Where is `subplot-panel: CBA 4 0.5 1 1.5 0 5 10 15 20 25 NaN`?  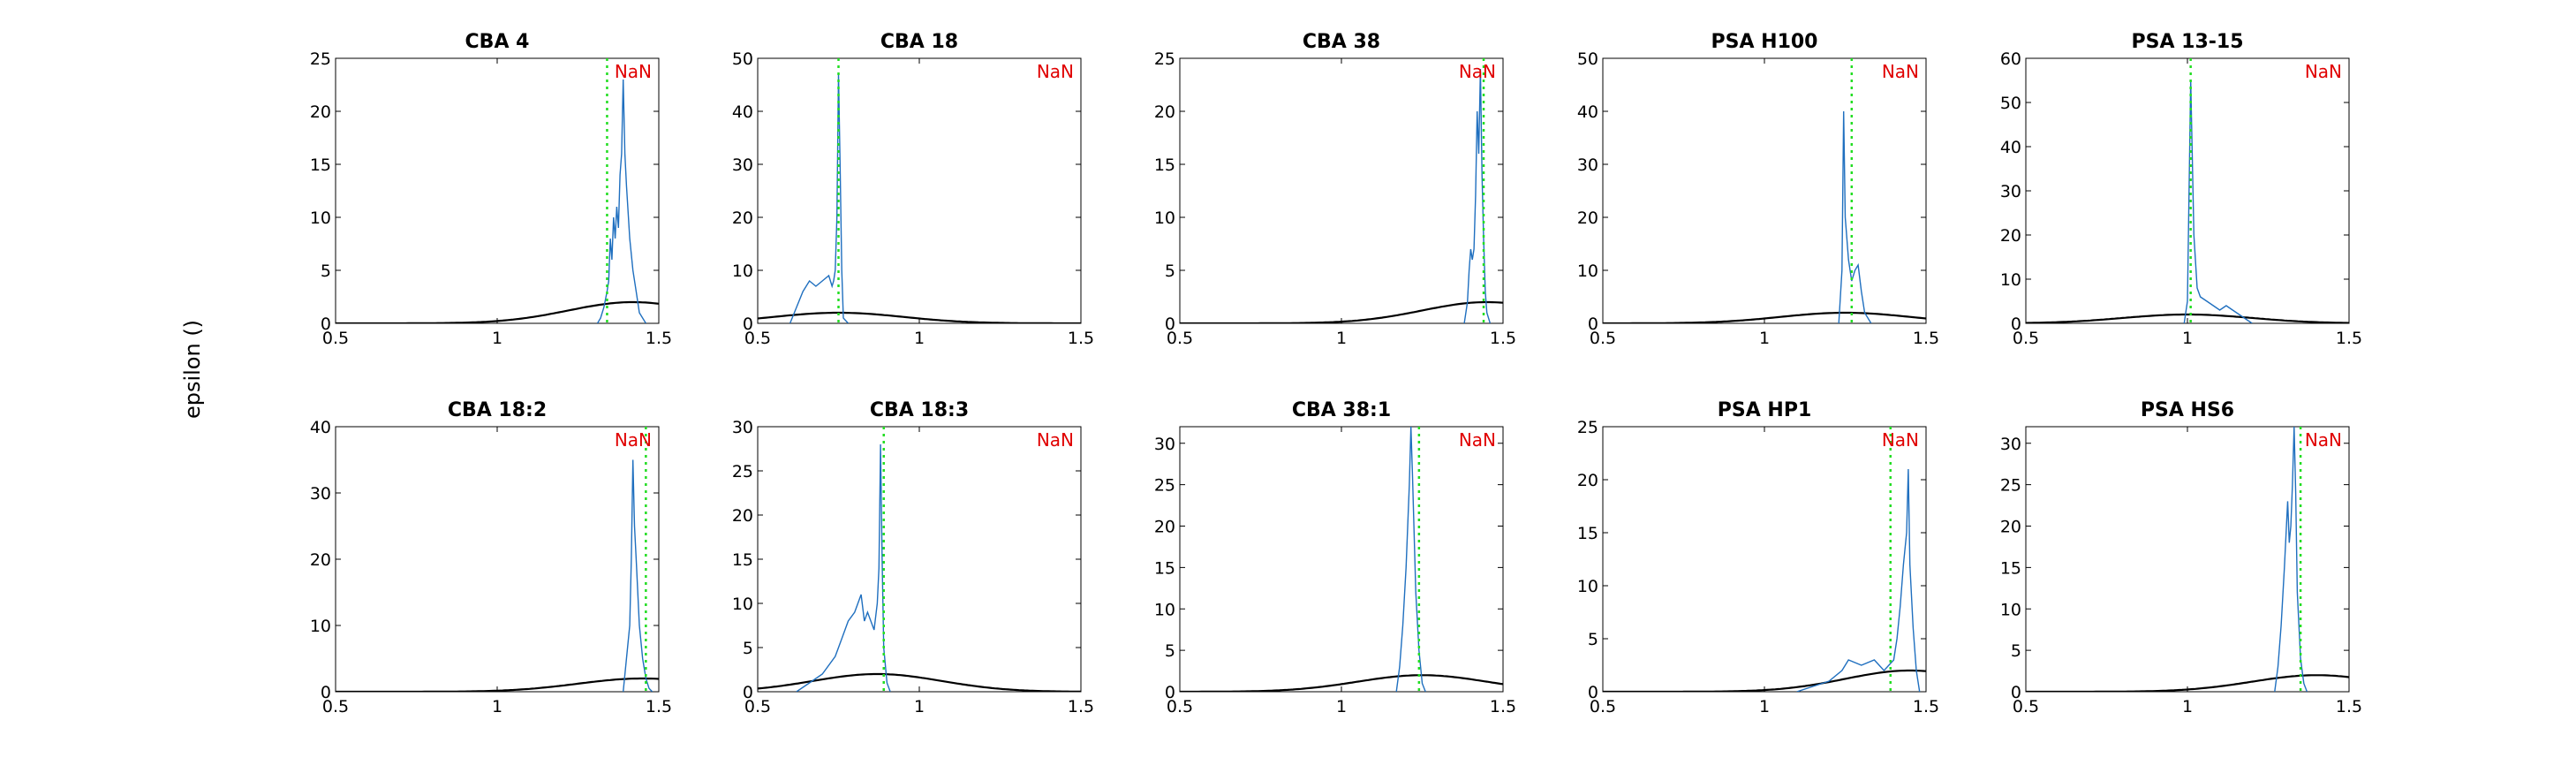
subplot-panel: CBA 4 0.5 1 1.5 0 5 10 15 20 25 NaN is located at coordinates (491, 189).